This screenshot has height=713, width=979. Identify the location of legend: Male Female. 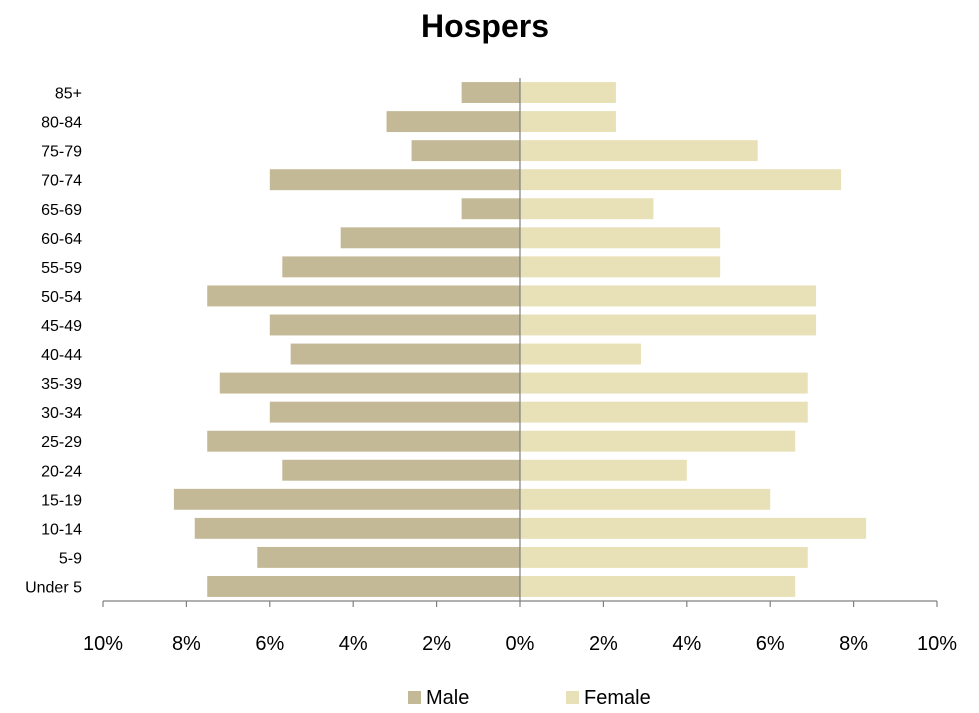
(529, 698).